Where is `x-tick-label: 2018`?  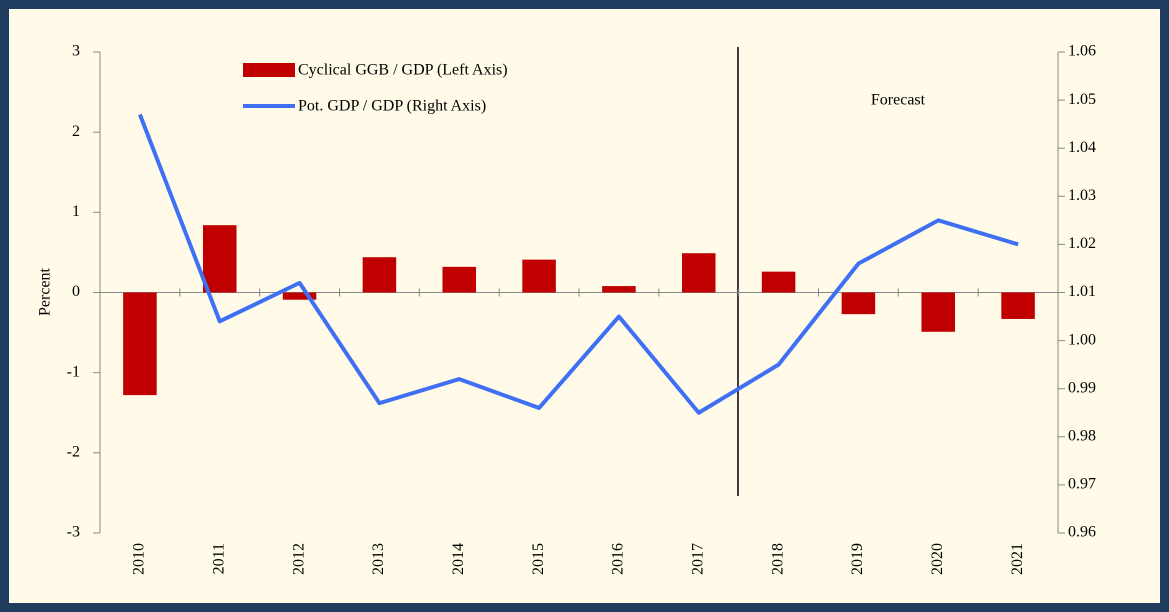 x-tick-label: 2018 is located at coordinates (777, 559).